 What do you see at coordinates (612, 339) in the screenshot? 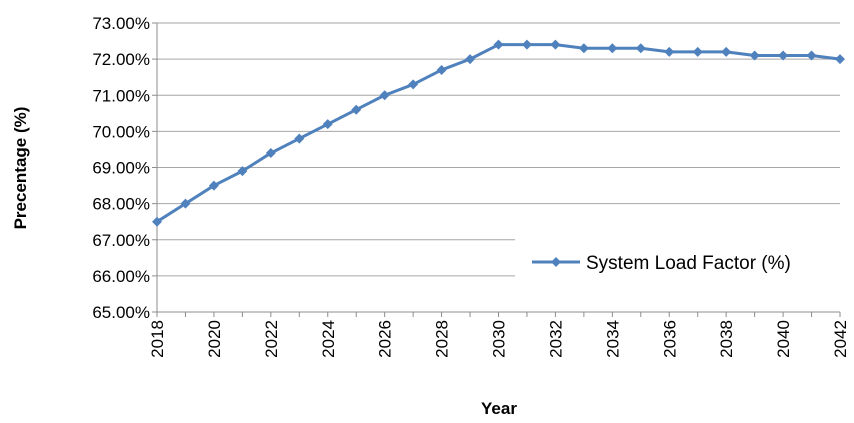
I see `x-tick-label: 2034` at bounding box center [612, 339].